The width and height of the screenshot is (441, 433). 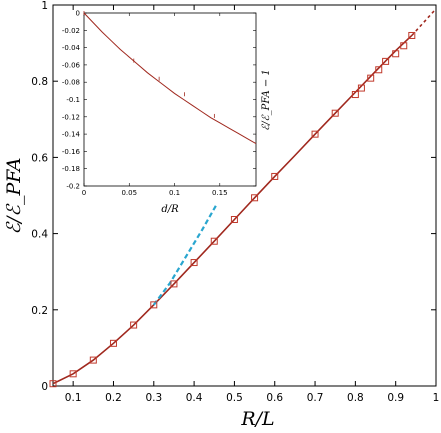 I want to click on inset-x-tick-label: 0.05, so click(x=129, y=193).